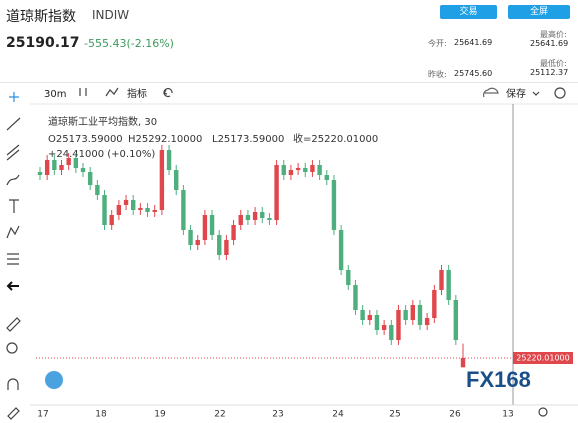  What do you see at coordinates (468, 12) in the screenshot?
I see `trade-button: 交易` at bounding box center [468, 12].